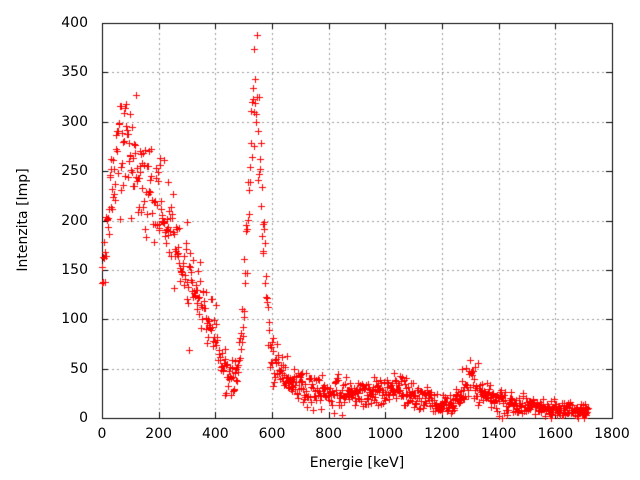  What do you see at coordinates (272, 434) in the screenshot?
I see `x-tick-label: 600` at bounding box center [272, 434].